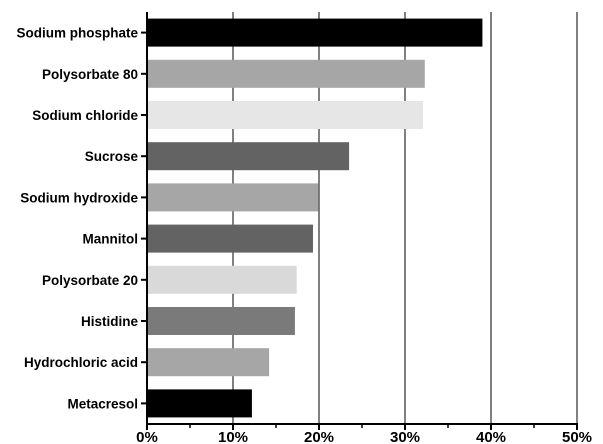  I want to click on x-tick-label: 20%, so click(319, 436).